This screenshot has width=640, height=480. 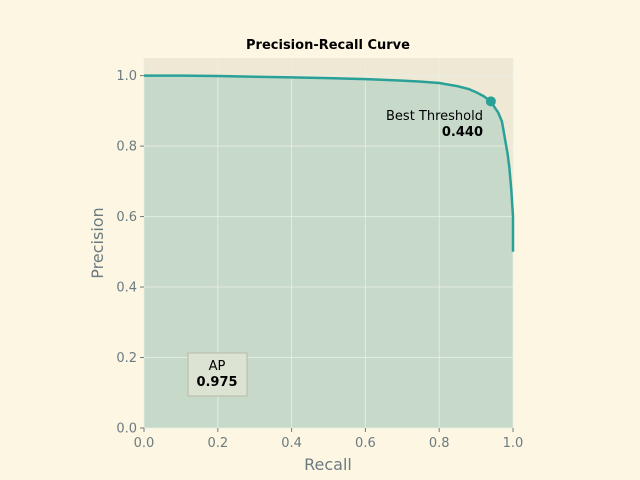 What do you see at coordinates (144, 443) in the screenshot?
I see `x-tick-label: 0.0` at bounding box center [144, 443].